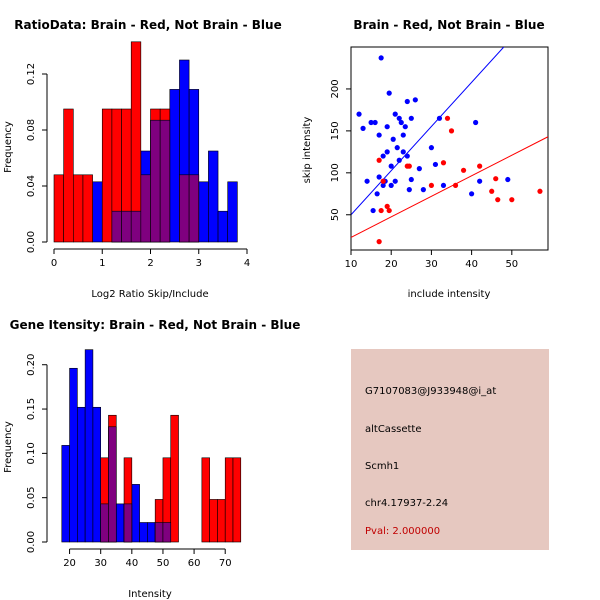 The image size is (600, 600). Describe the element at coordinates (382, 466) in the screenshot. I see `gene-name: Scmh1` at that location.